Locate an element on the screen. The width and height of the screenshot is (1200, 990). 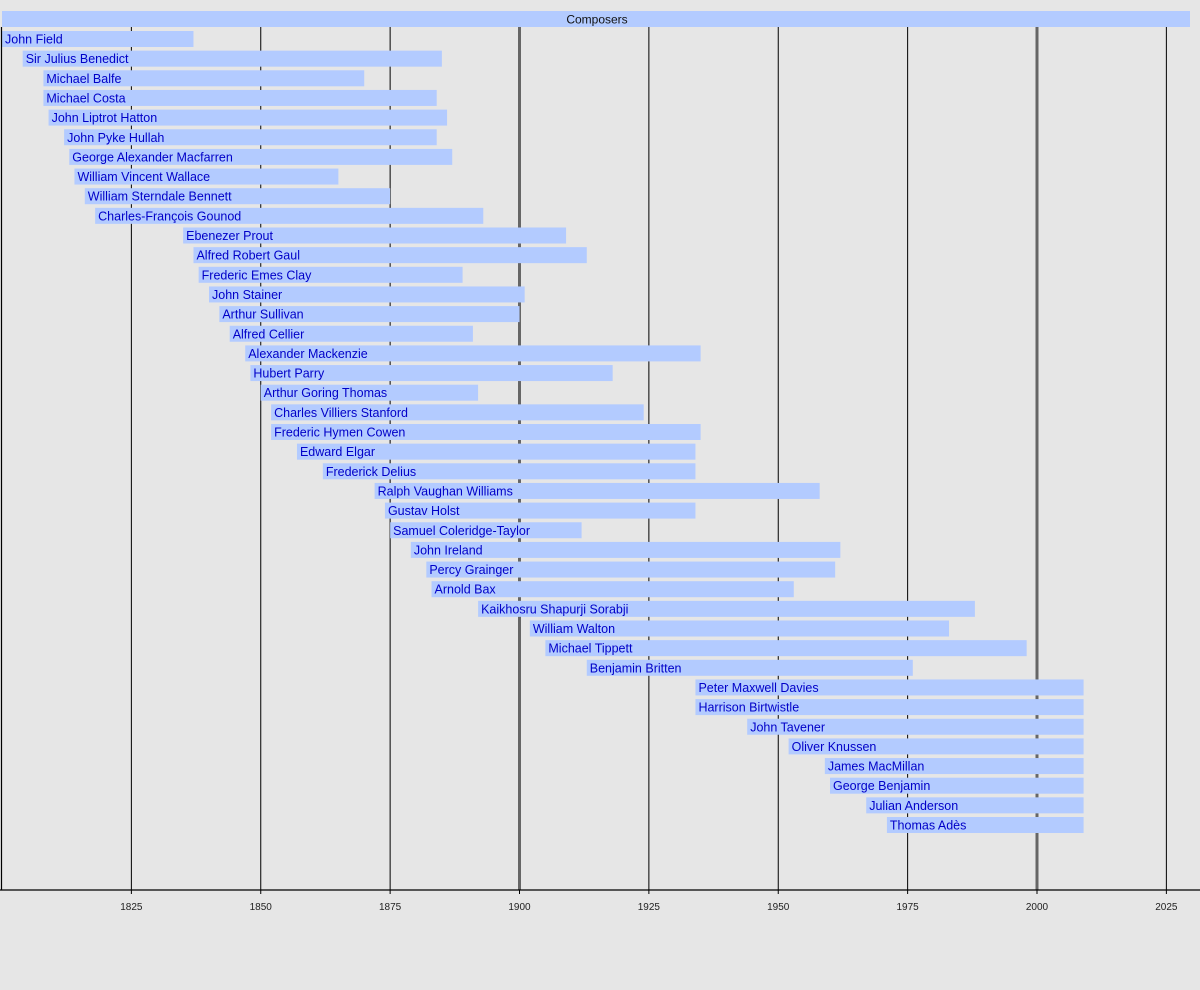
composer-bar: Edward Elgar is located at coordinates (496, 451).